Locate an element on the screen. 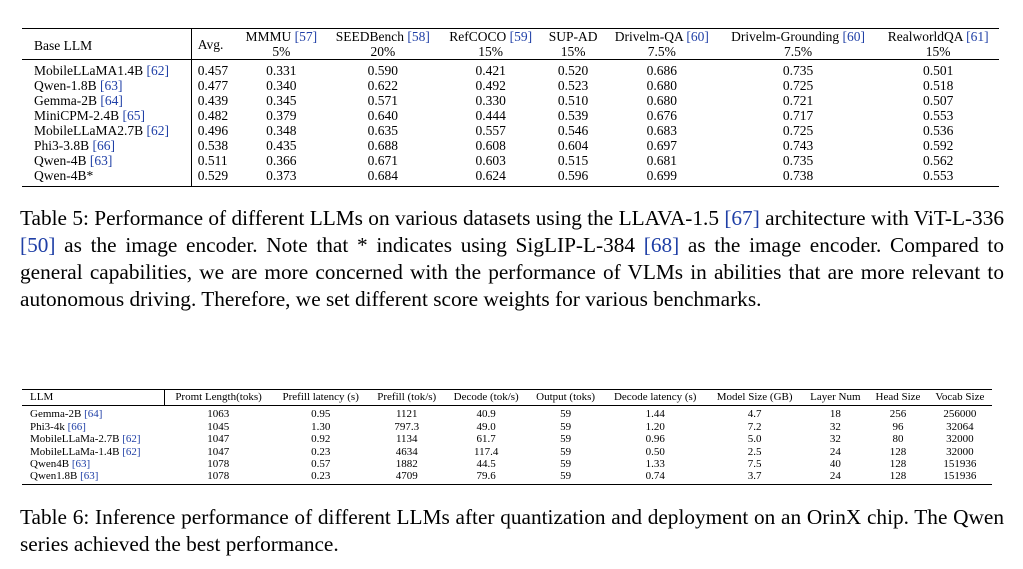 The height and width of the screenshot is (569, 1023). table-6-column-header: Vocab Size is located at coordinates (959, 397).